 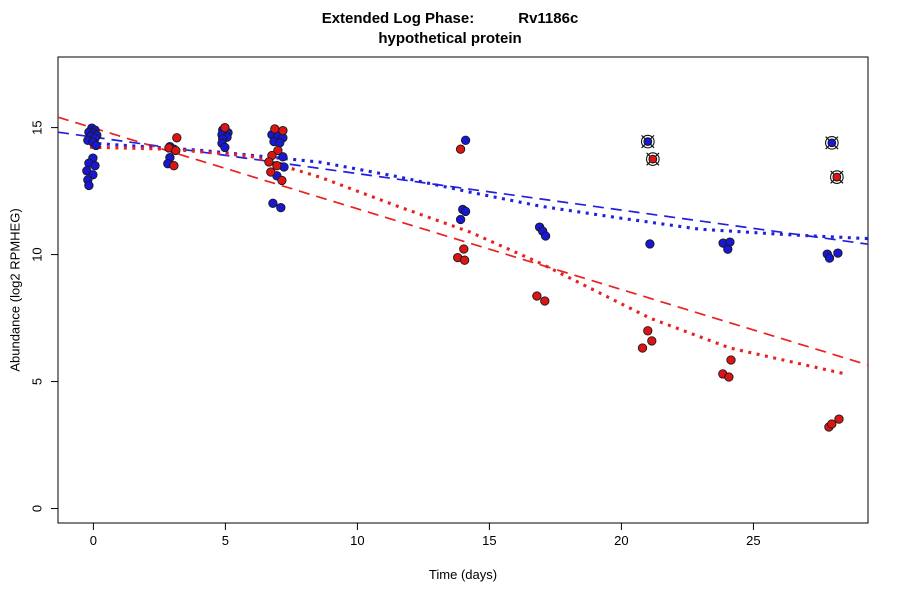 I want to click on x-axis-label: Time (days), so click(x=463, y=574).